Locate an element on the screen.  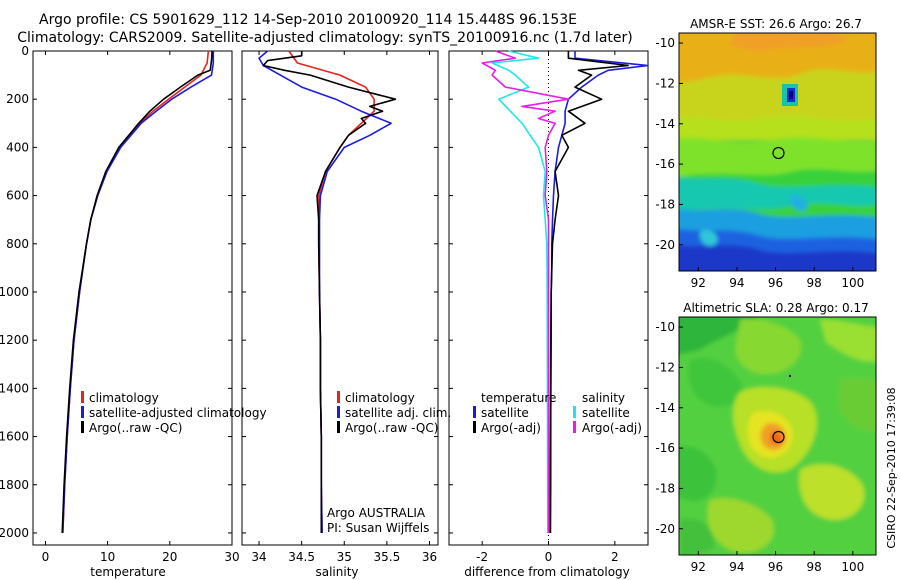
sst-map-ticks: 92 94 96 98 100 -10 -12 -14 -16 -18 -20 is located at coordinates (759, 163).